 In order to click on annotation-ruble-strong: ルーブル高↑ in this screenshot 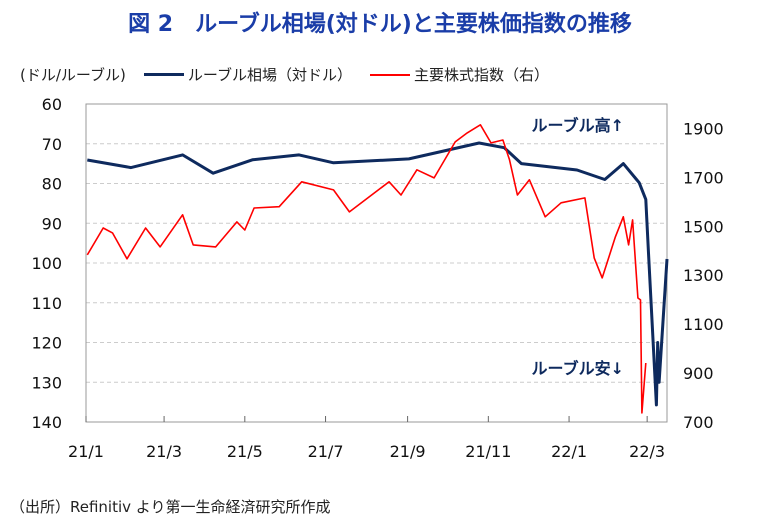, I will do `click(578, 125)`.